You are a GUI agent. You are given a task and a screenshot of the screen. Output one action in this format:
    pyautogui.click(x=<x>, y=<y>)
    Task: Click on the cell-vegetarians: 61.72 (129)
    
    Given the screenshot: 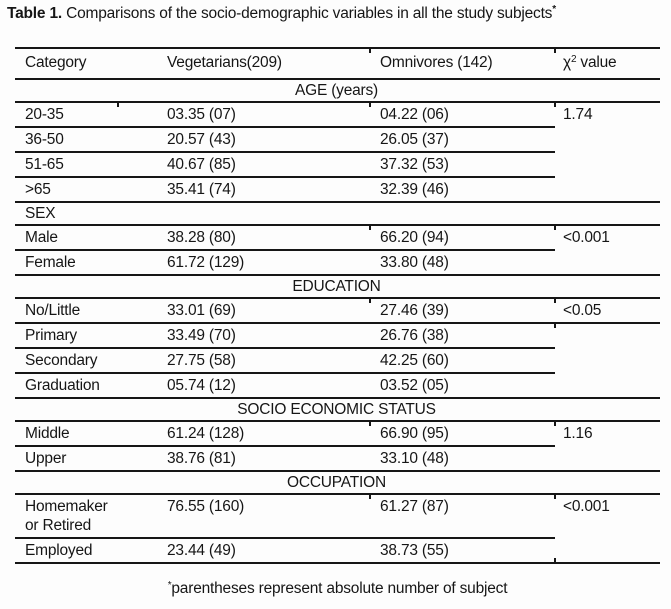 What is the action you would take?
    pyautogui.click(x=244, y=263)
    